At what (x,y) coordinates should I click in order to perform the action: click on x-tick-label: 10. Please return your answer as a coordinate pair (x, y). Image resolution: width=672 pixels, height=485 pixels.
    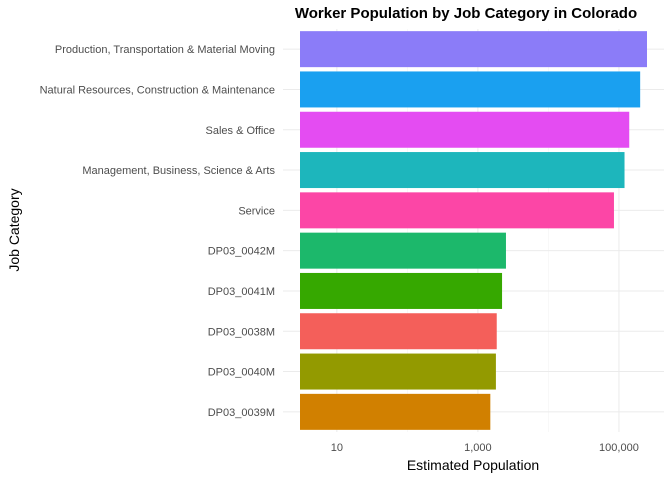
    Looking at the image, I should click on (337, 448).